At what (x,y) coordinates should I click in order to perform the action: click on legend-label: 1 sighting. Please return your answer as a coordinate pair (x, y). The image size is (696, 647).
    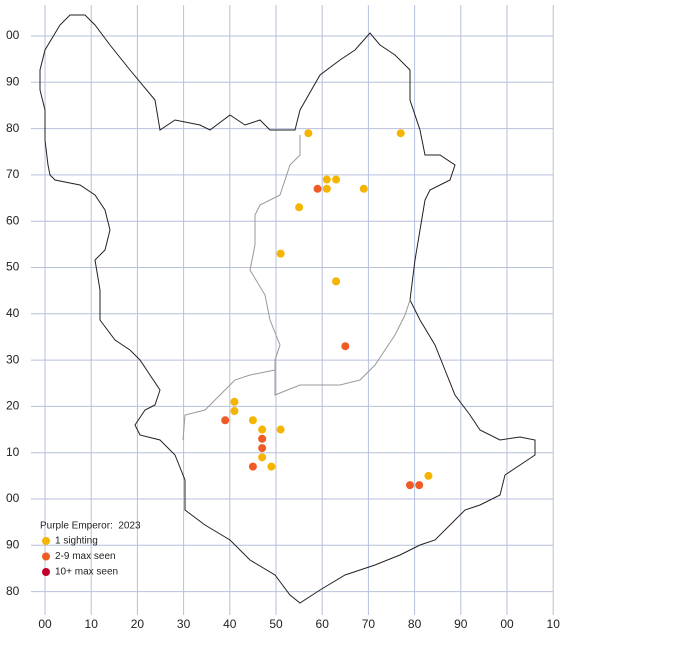
    Looking at the image, I should click on (76, 541).